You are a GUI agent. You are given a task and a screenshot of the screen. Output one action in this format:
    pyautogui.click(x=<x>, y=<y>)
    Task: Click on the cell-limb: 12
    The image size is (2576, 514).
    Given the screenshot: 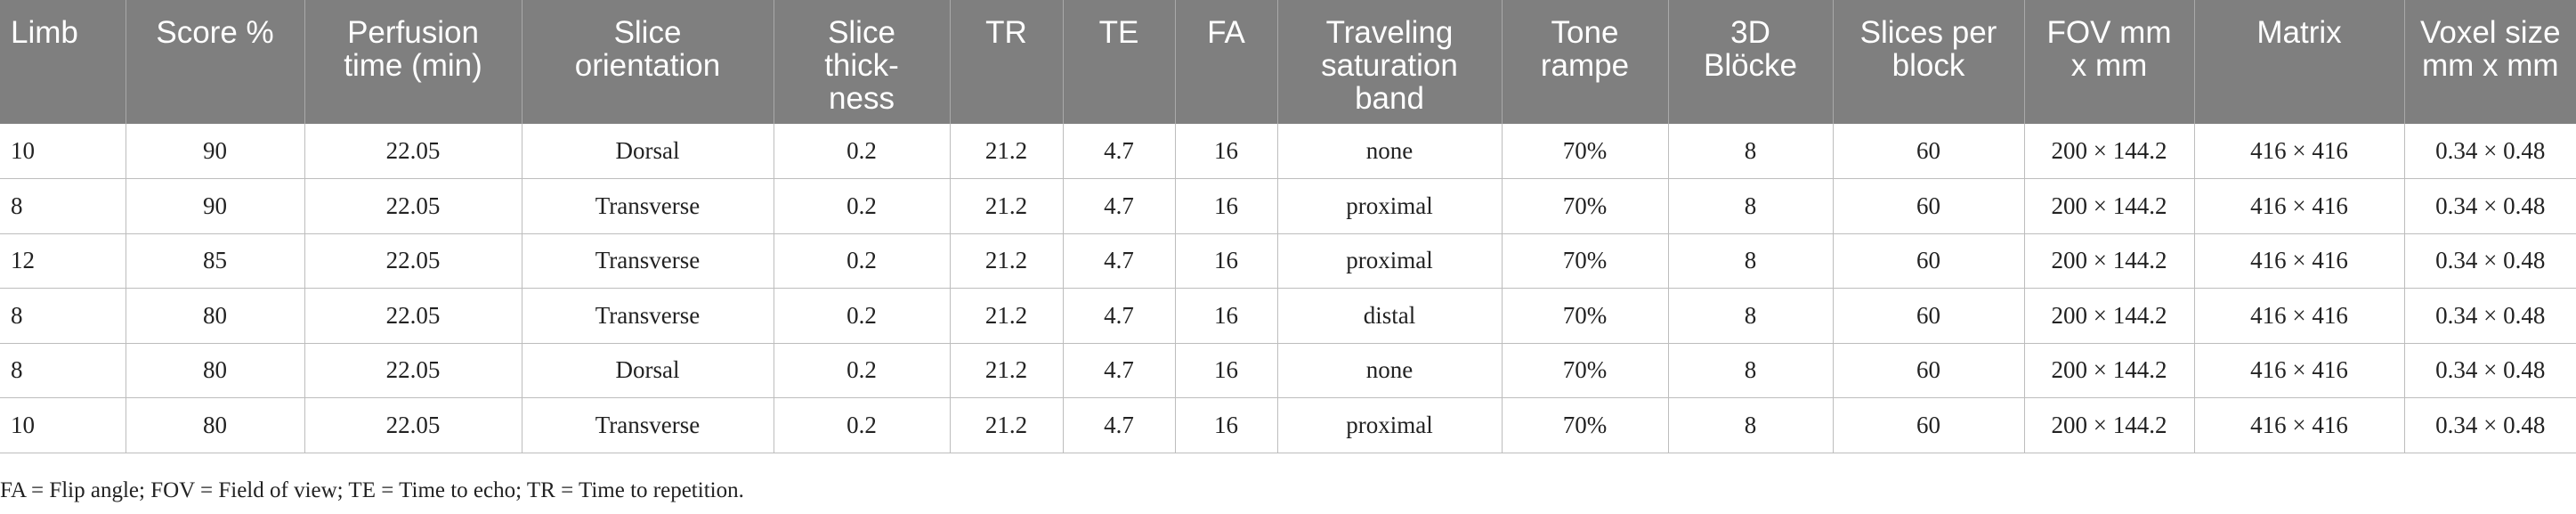 What is the action you would take?
    pyautogui.click(x=63, y=261)
    